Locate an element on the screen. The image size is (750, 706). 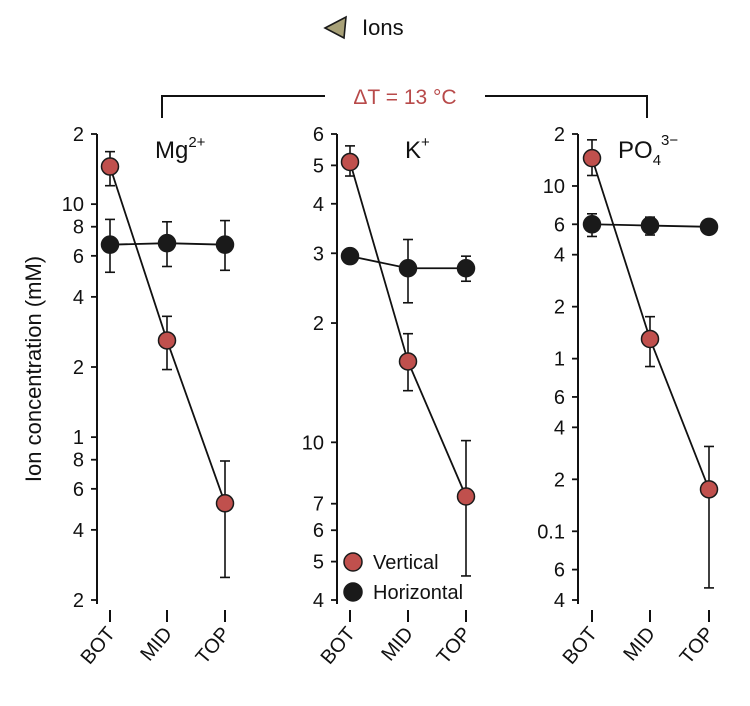
legend: Vertical Horizontal is located at coordinates (403, 578).